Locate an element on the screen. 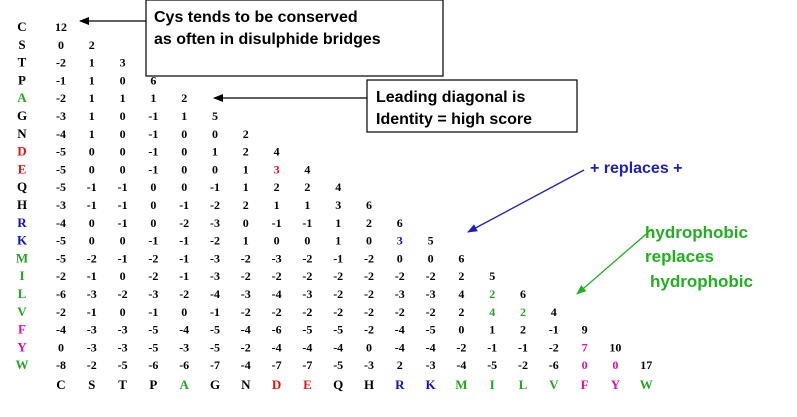  matrix-cell-r-s: 0 is located at coordinates (92, 223).